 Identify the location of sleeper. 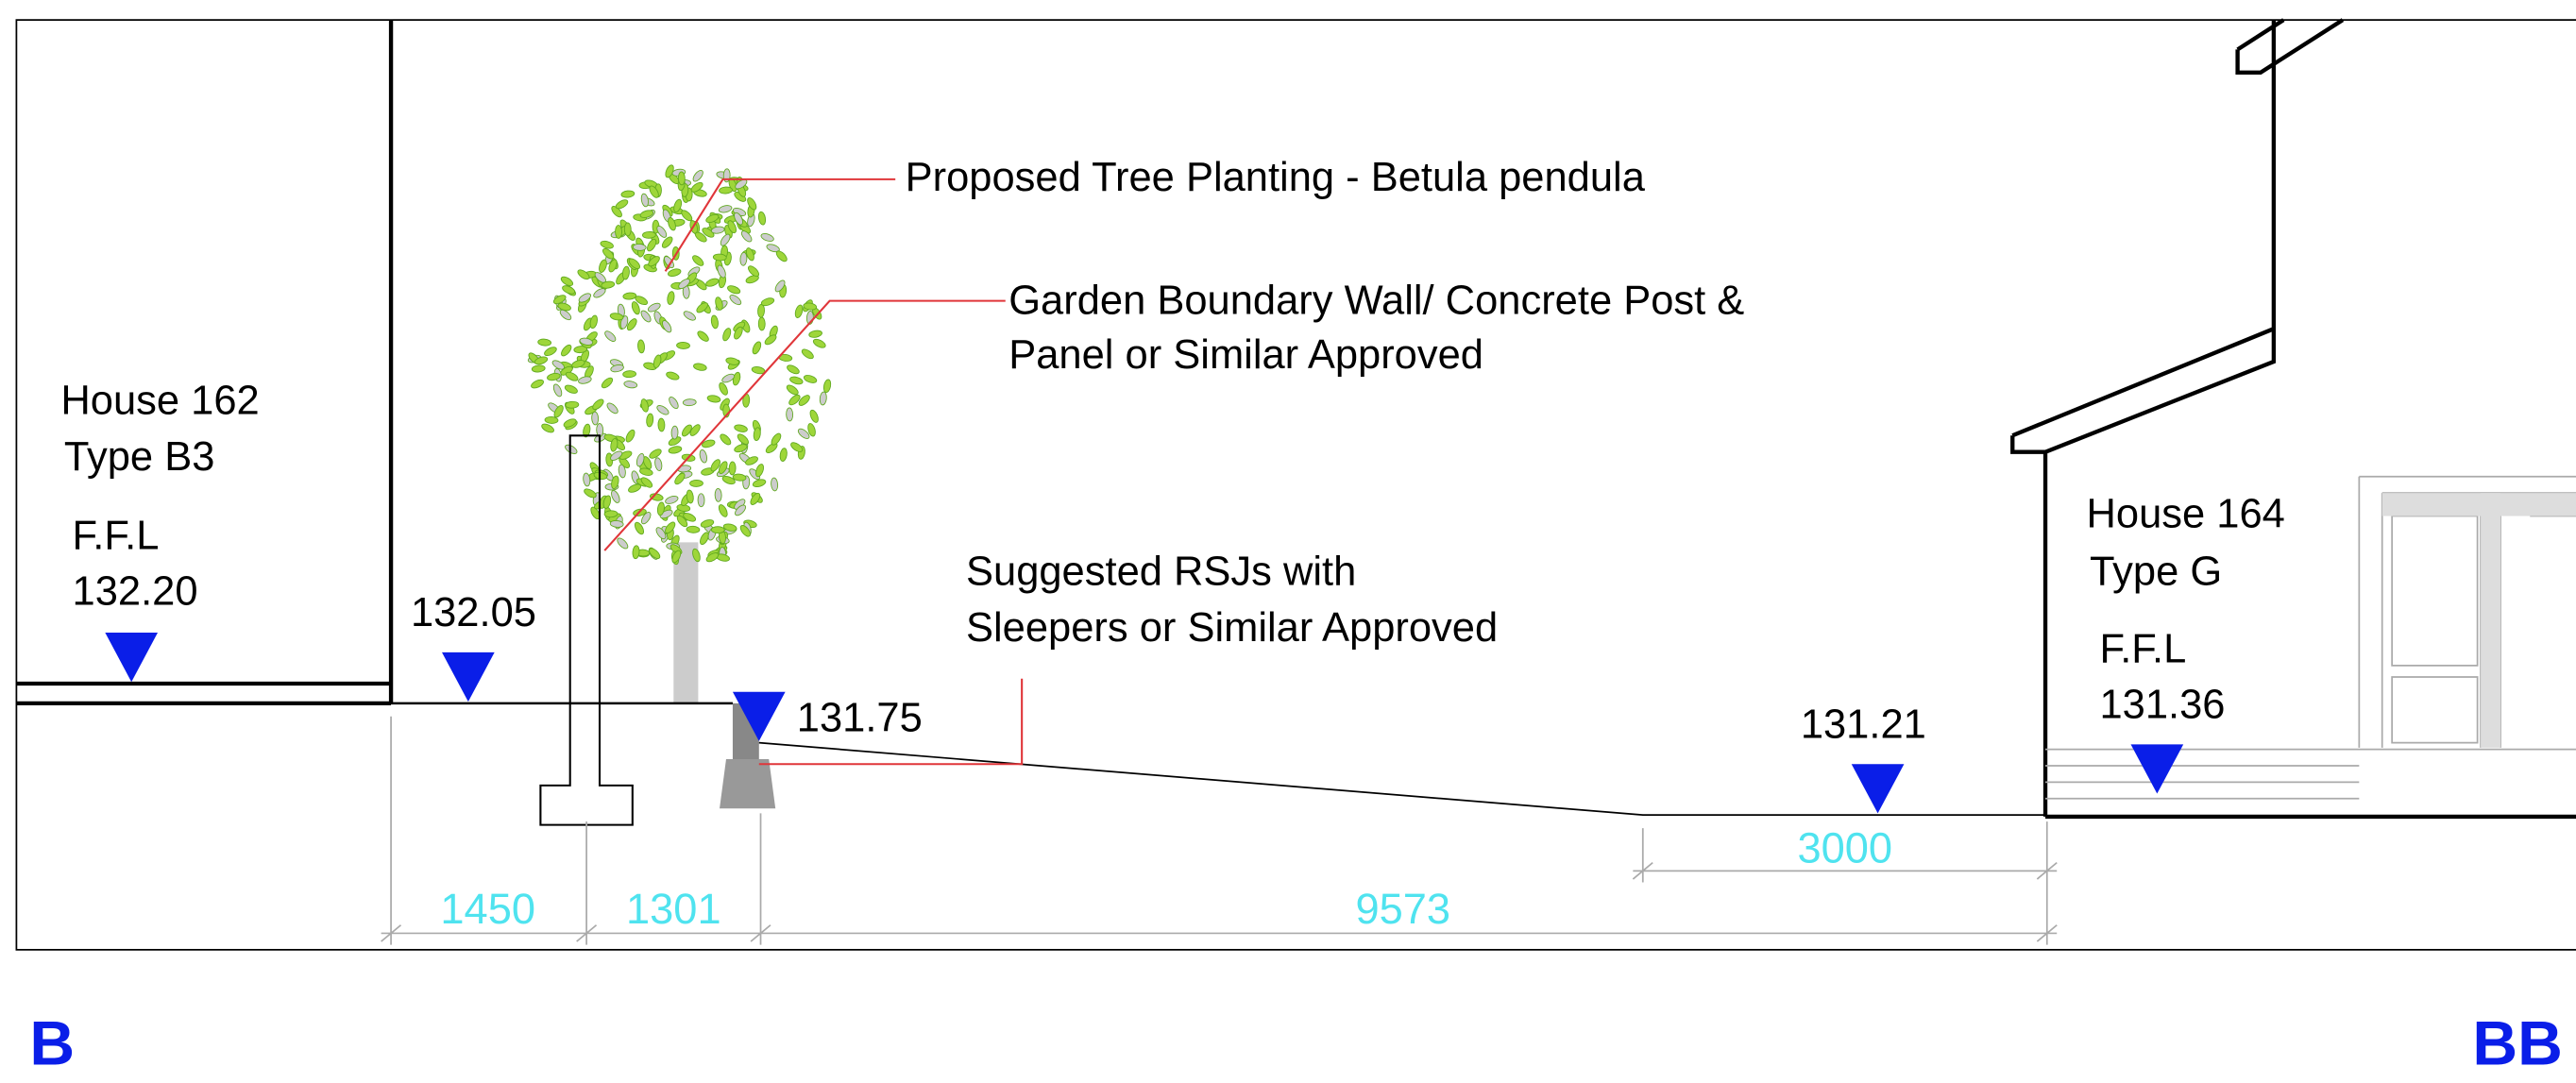
(748, 784).